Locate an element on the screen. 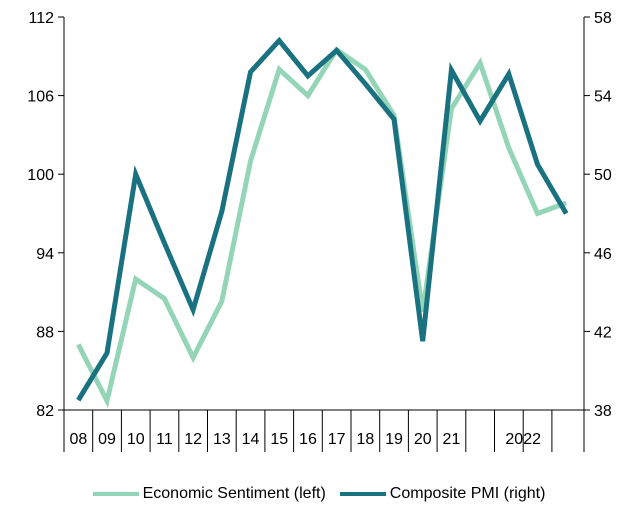 The height and width of the screenshot is (508, 638). x-tick-label: 12 is located at coordinates (193, 439).